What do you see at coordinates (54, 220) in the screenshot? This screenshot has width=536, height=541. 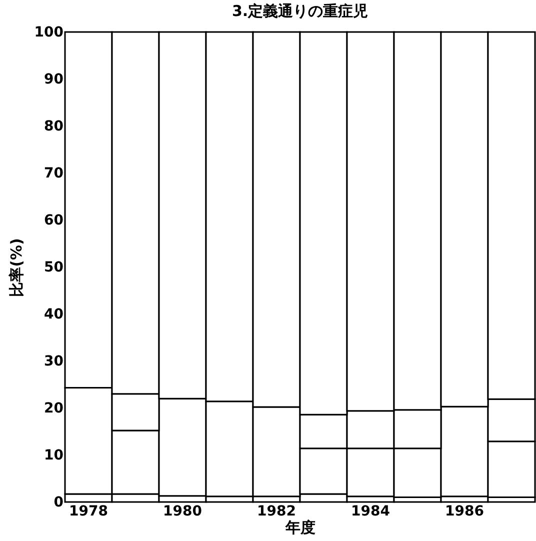 I see `y-tick-label: 60` at bounding box center [54, 220].